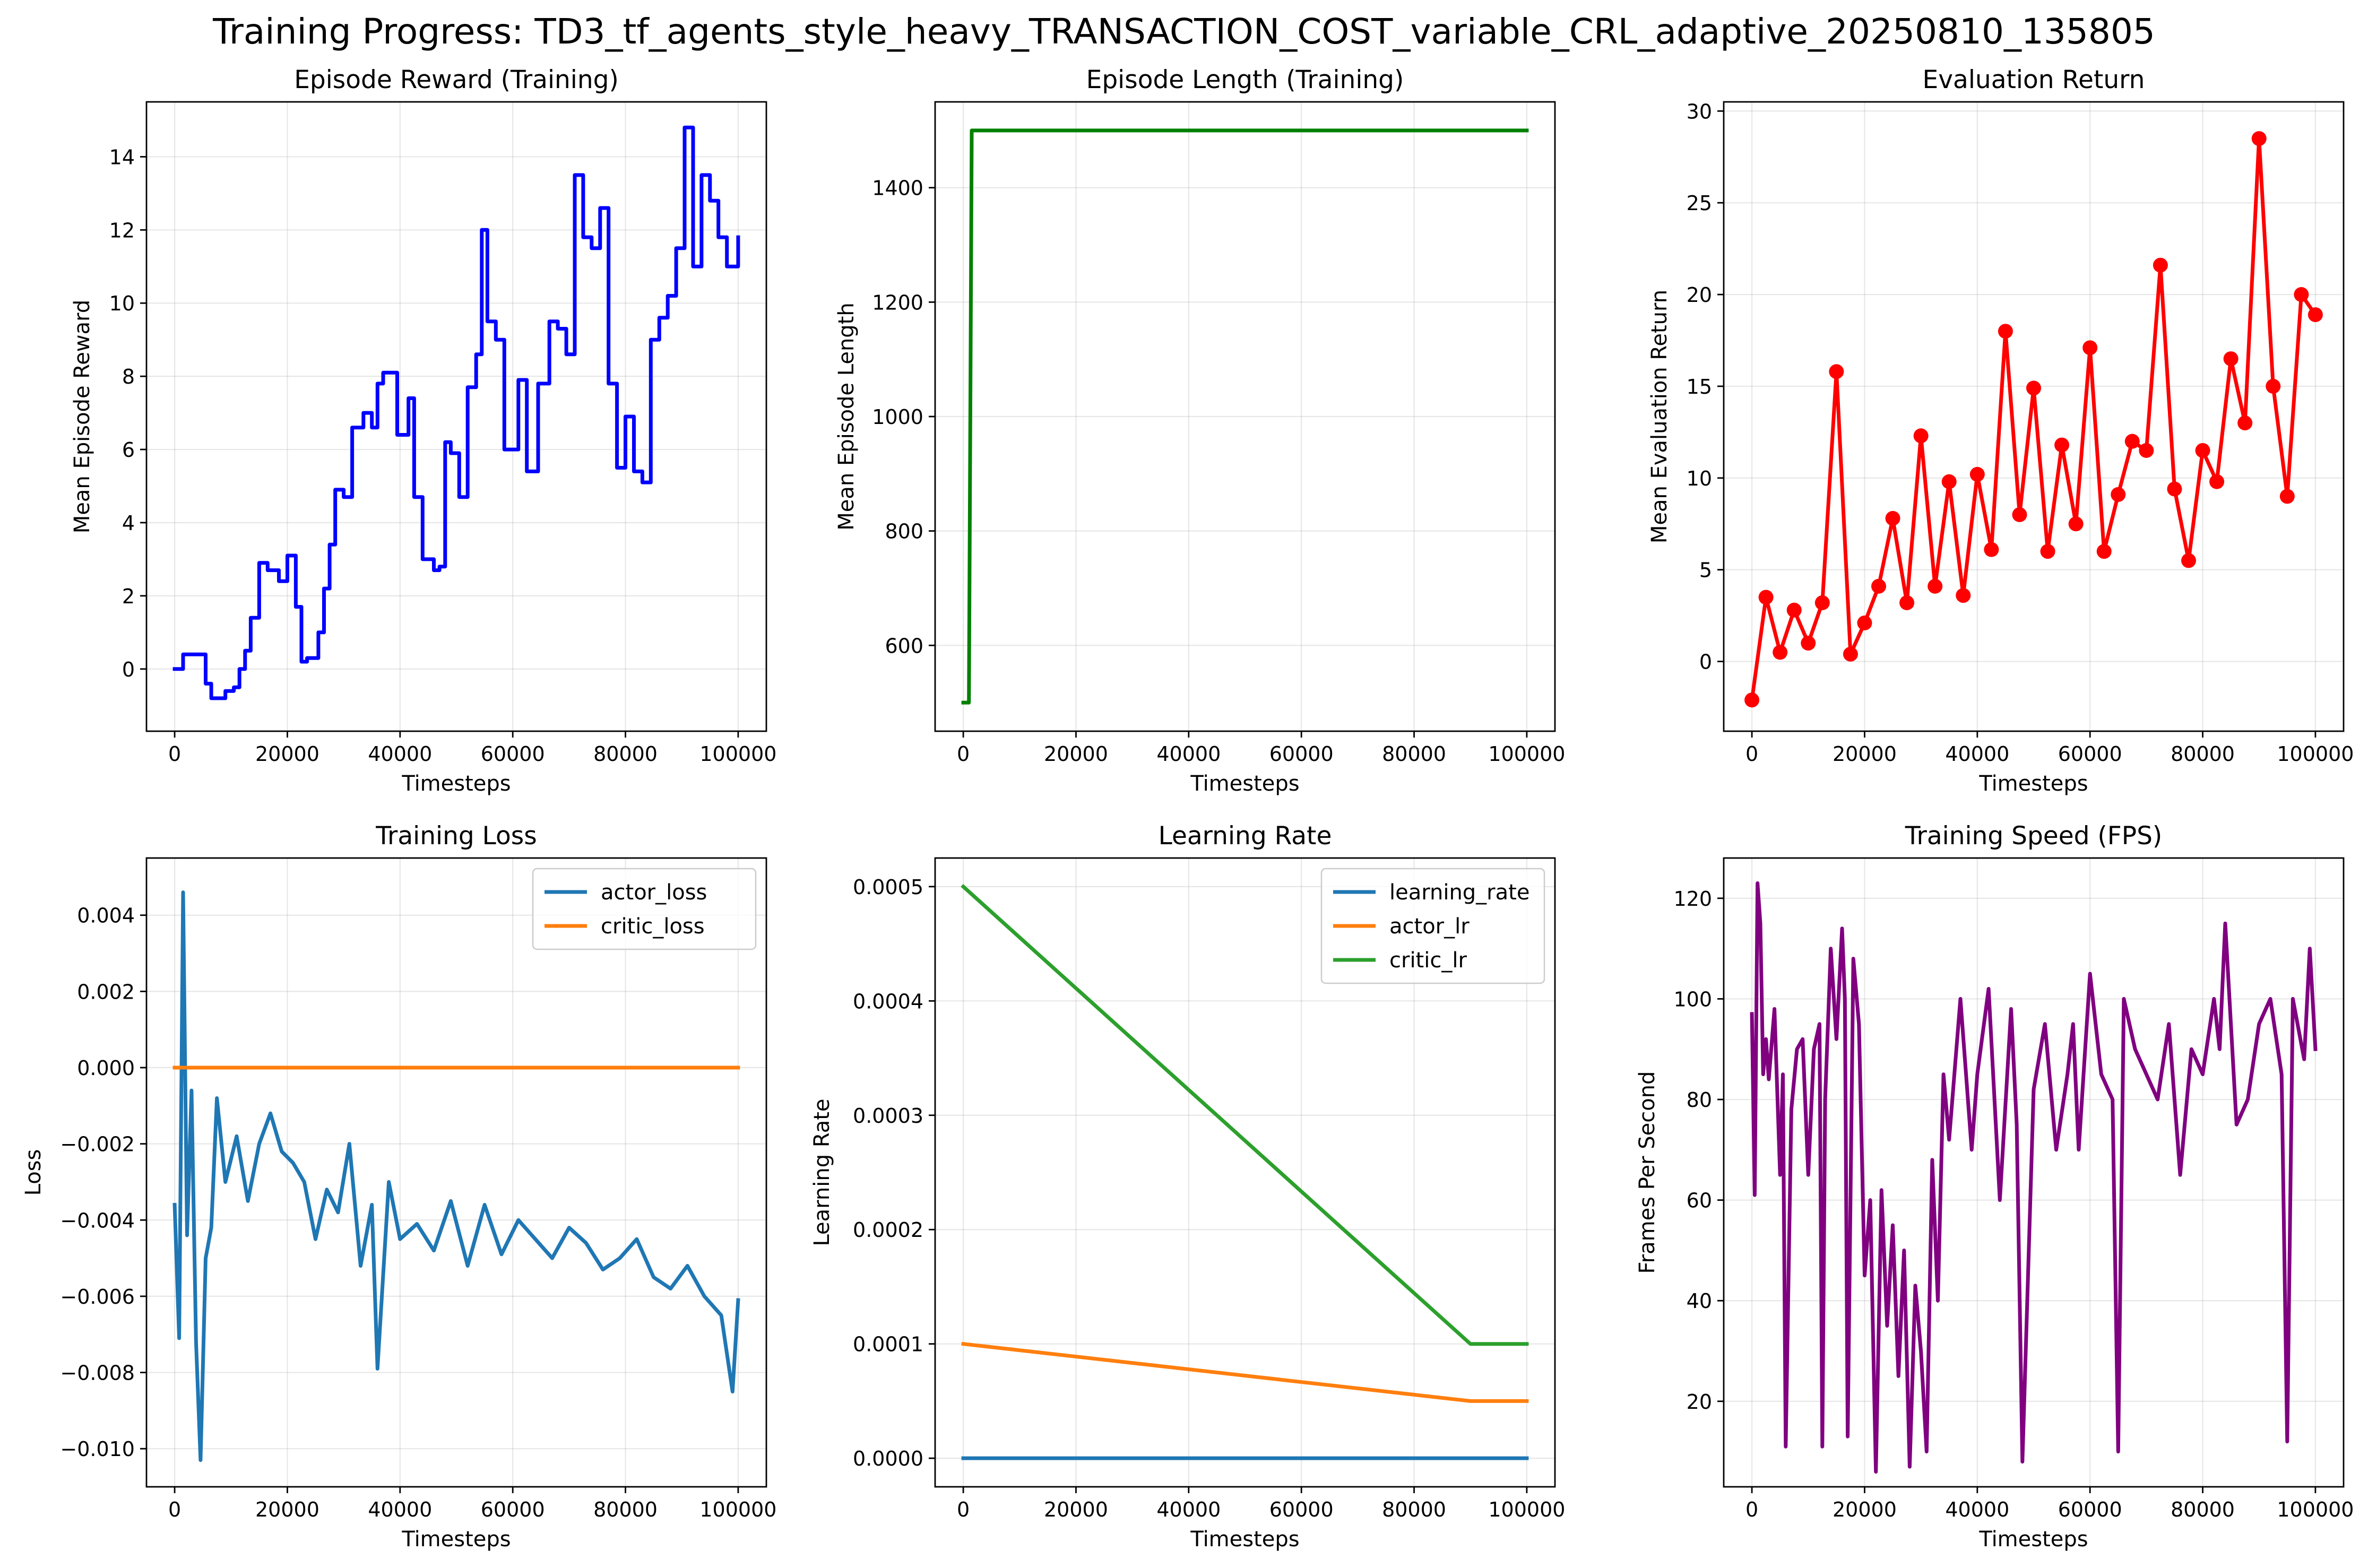  I want to click on y-tick-label: 5, so click(1706, 570).